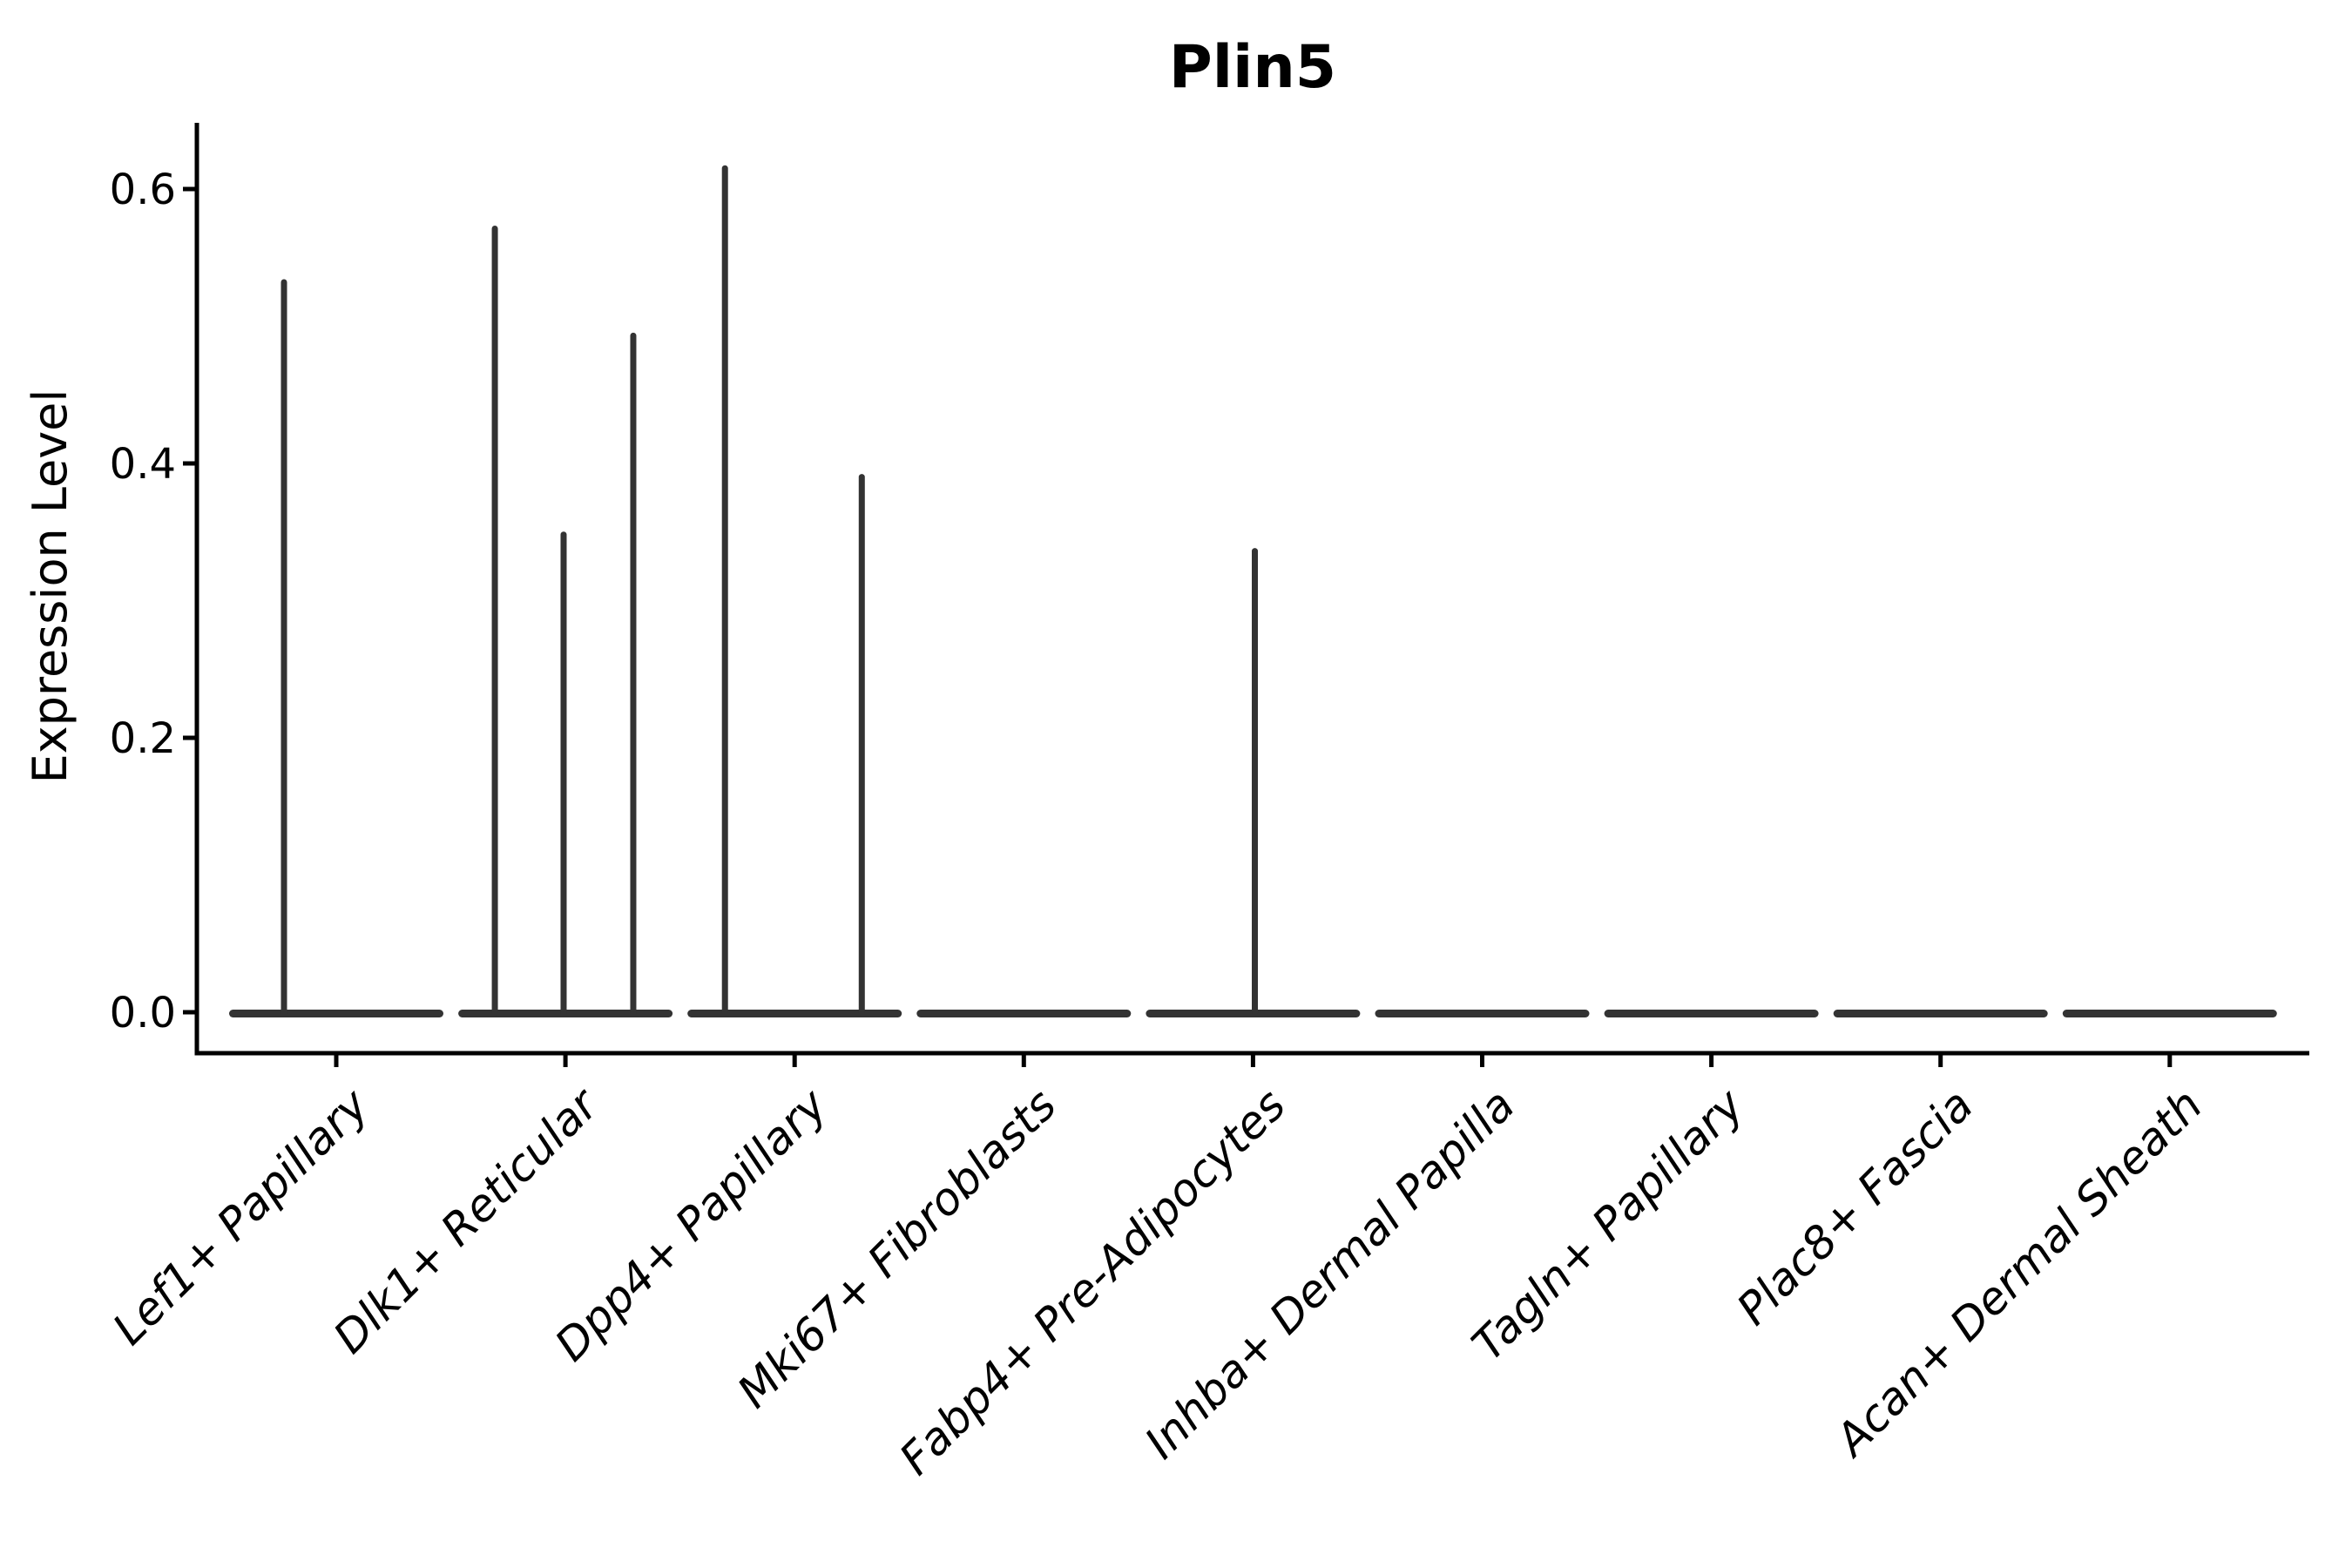 This screenshot has height=1568, width=2352. I want to click on x-tick-label: Acan+ Dermal Sheath, so click(2018, 1273).